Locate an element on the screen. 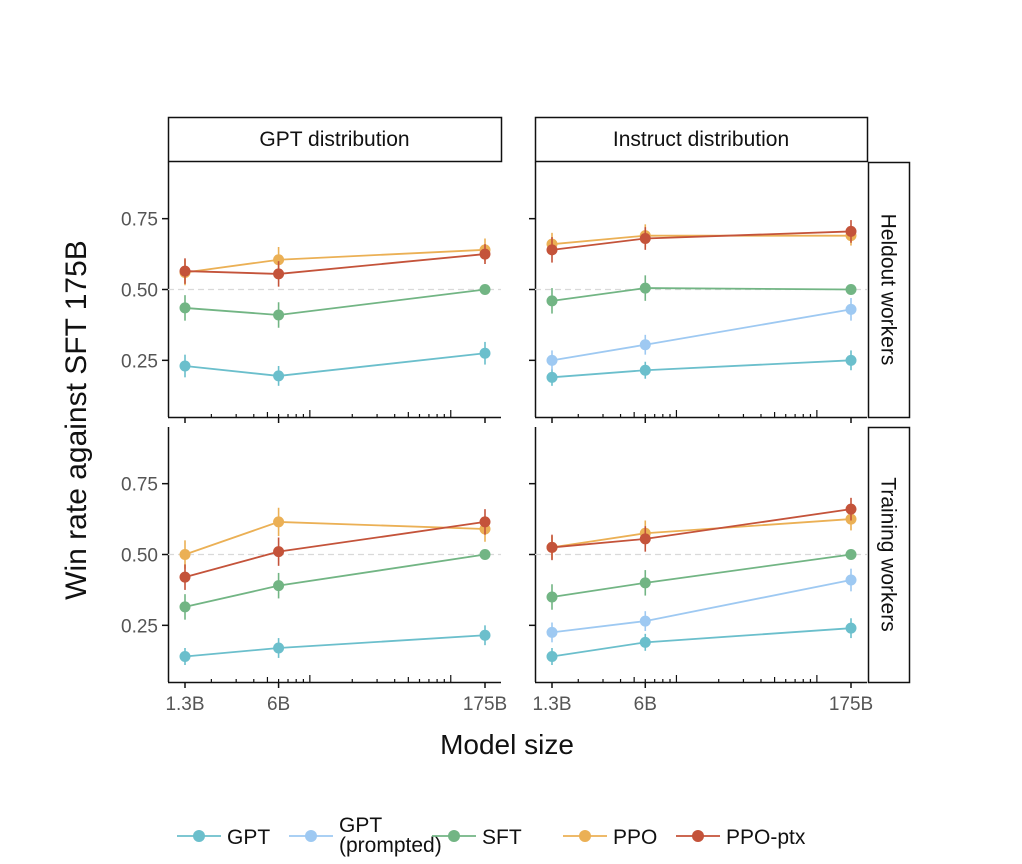 The width and height of the screenshot is (1022, 864). row-strip-training-workers is located at coordinates (889, 555).